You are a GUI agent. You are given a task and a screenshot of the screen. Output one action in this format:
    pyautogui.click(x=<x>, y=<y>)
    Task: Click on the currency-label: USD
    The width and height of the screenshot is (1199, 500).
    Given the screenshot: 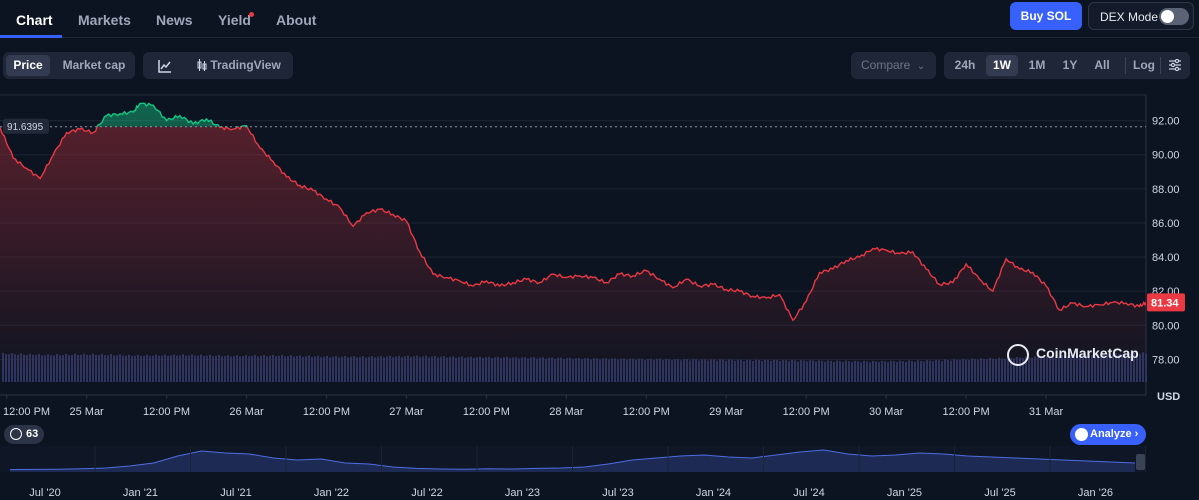 What is the action you would take?
    pyautogui.click(x=1168, y=397)
    